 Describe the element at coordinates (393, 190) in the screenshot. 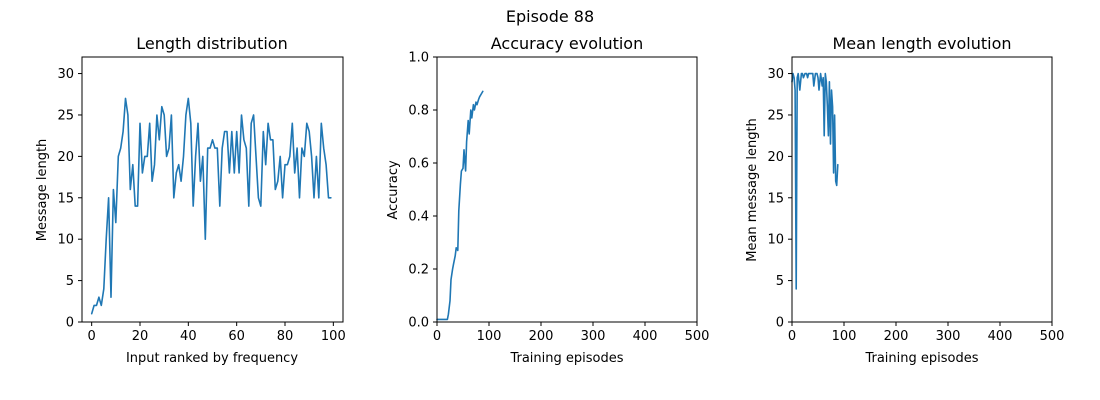

I see `accuracy-evolution-ylabel: Accuracy` at that location.